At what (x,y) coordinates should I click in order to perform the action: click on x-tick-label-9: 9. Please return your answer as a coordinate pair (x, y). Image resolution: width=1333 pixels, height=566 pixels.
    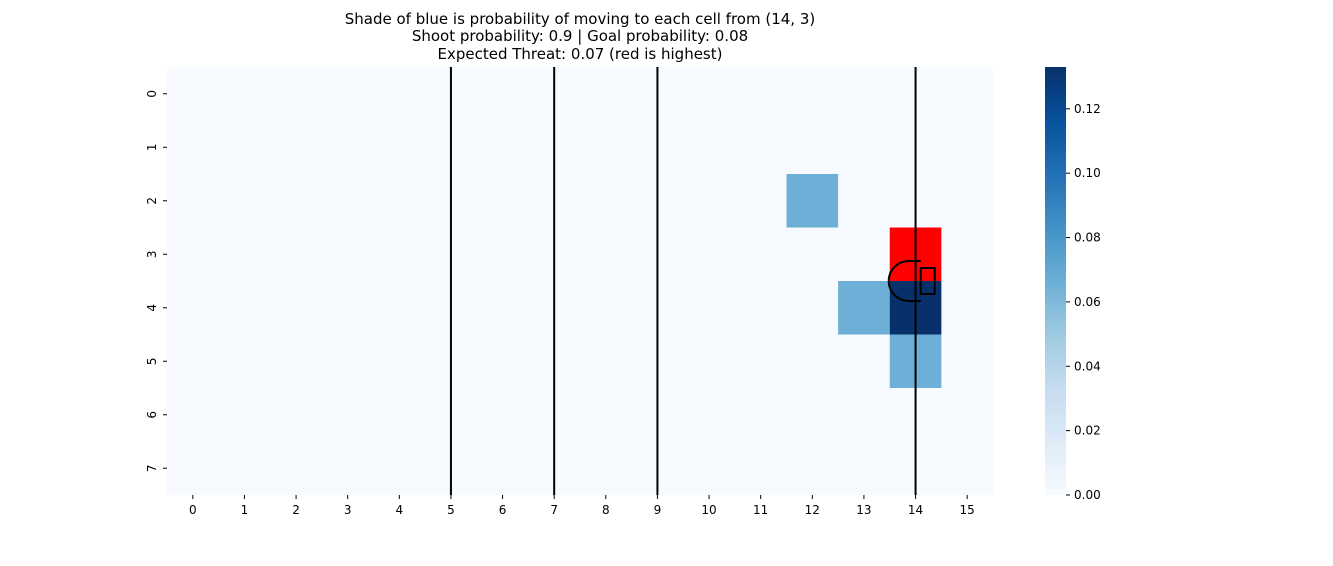
    Looking at the image, I should click on (658, 510).